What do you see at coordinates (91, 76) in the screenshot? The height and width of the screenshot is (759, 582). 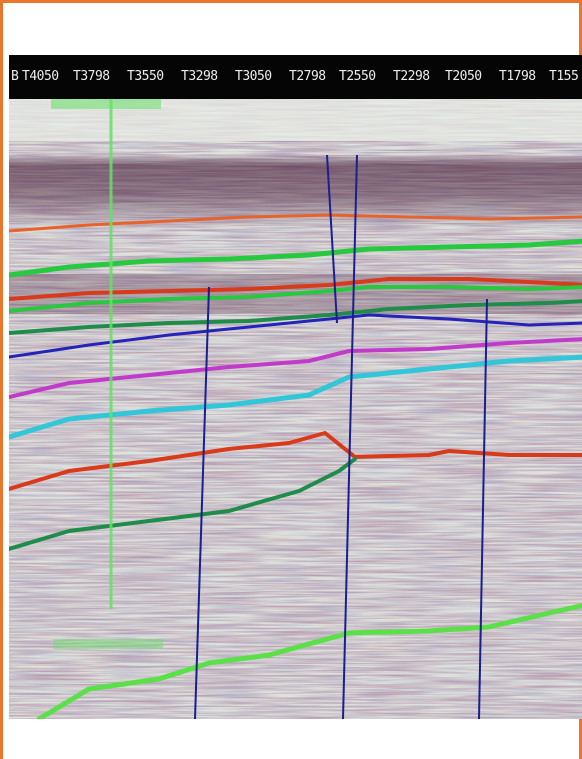 I see `trace-label: T3798` at bounding box center [91, 76].